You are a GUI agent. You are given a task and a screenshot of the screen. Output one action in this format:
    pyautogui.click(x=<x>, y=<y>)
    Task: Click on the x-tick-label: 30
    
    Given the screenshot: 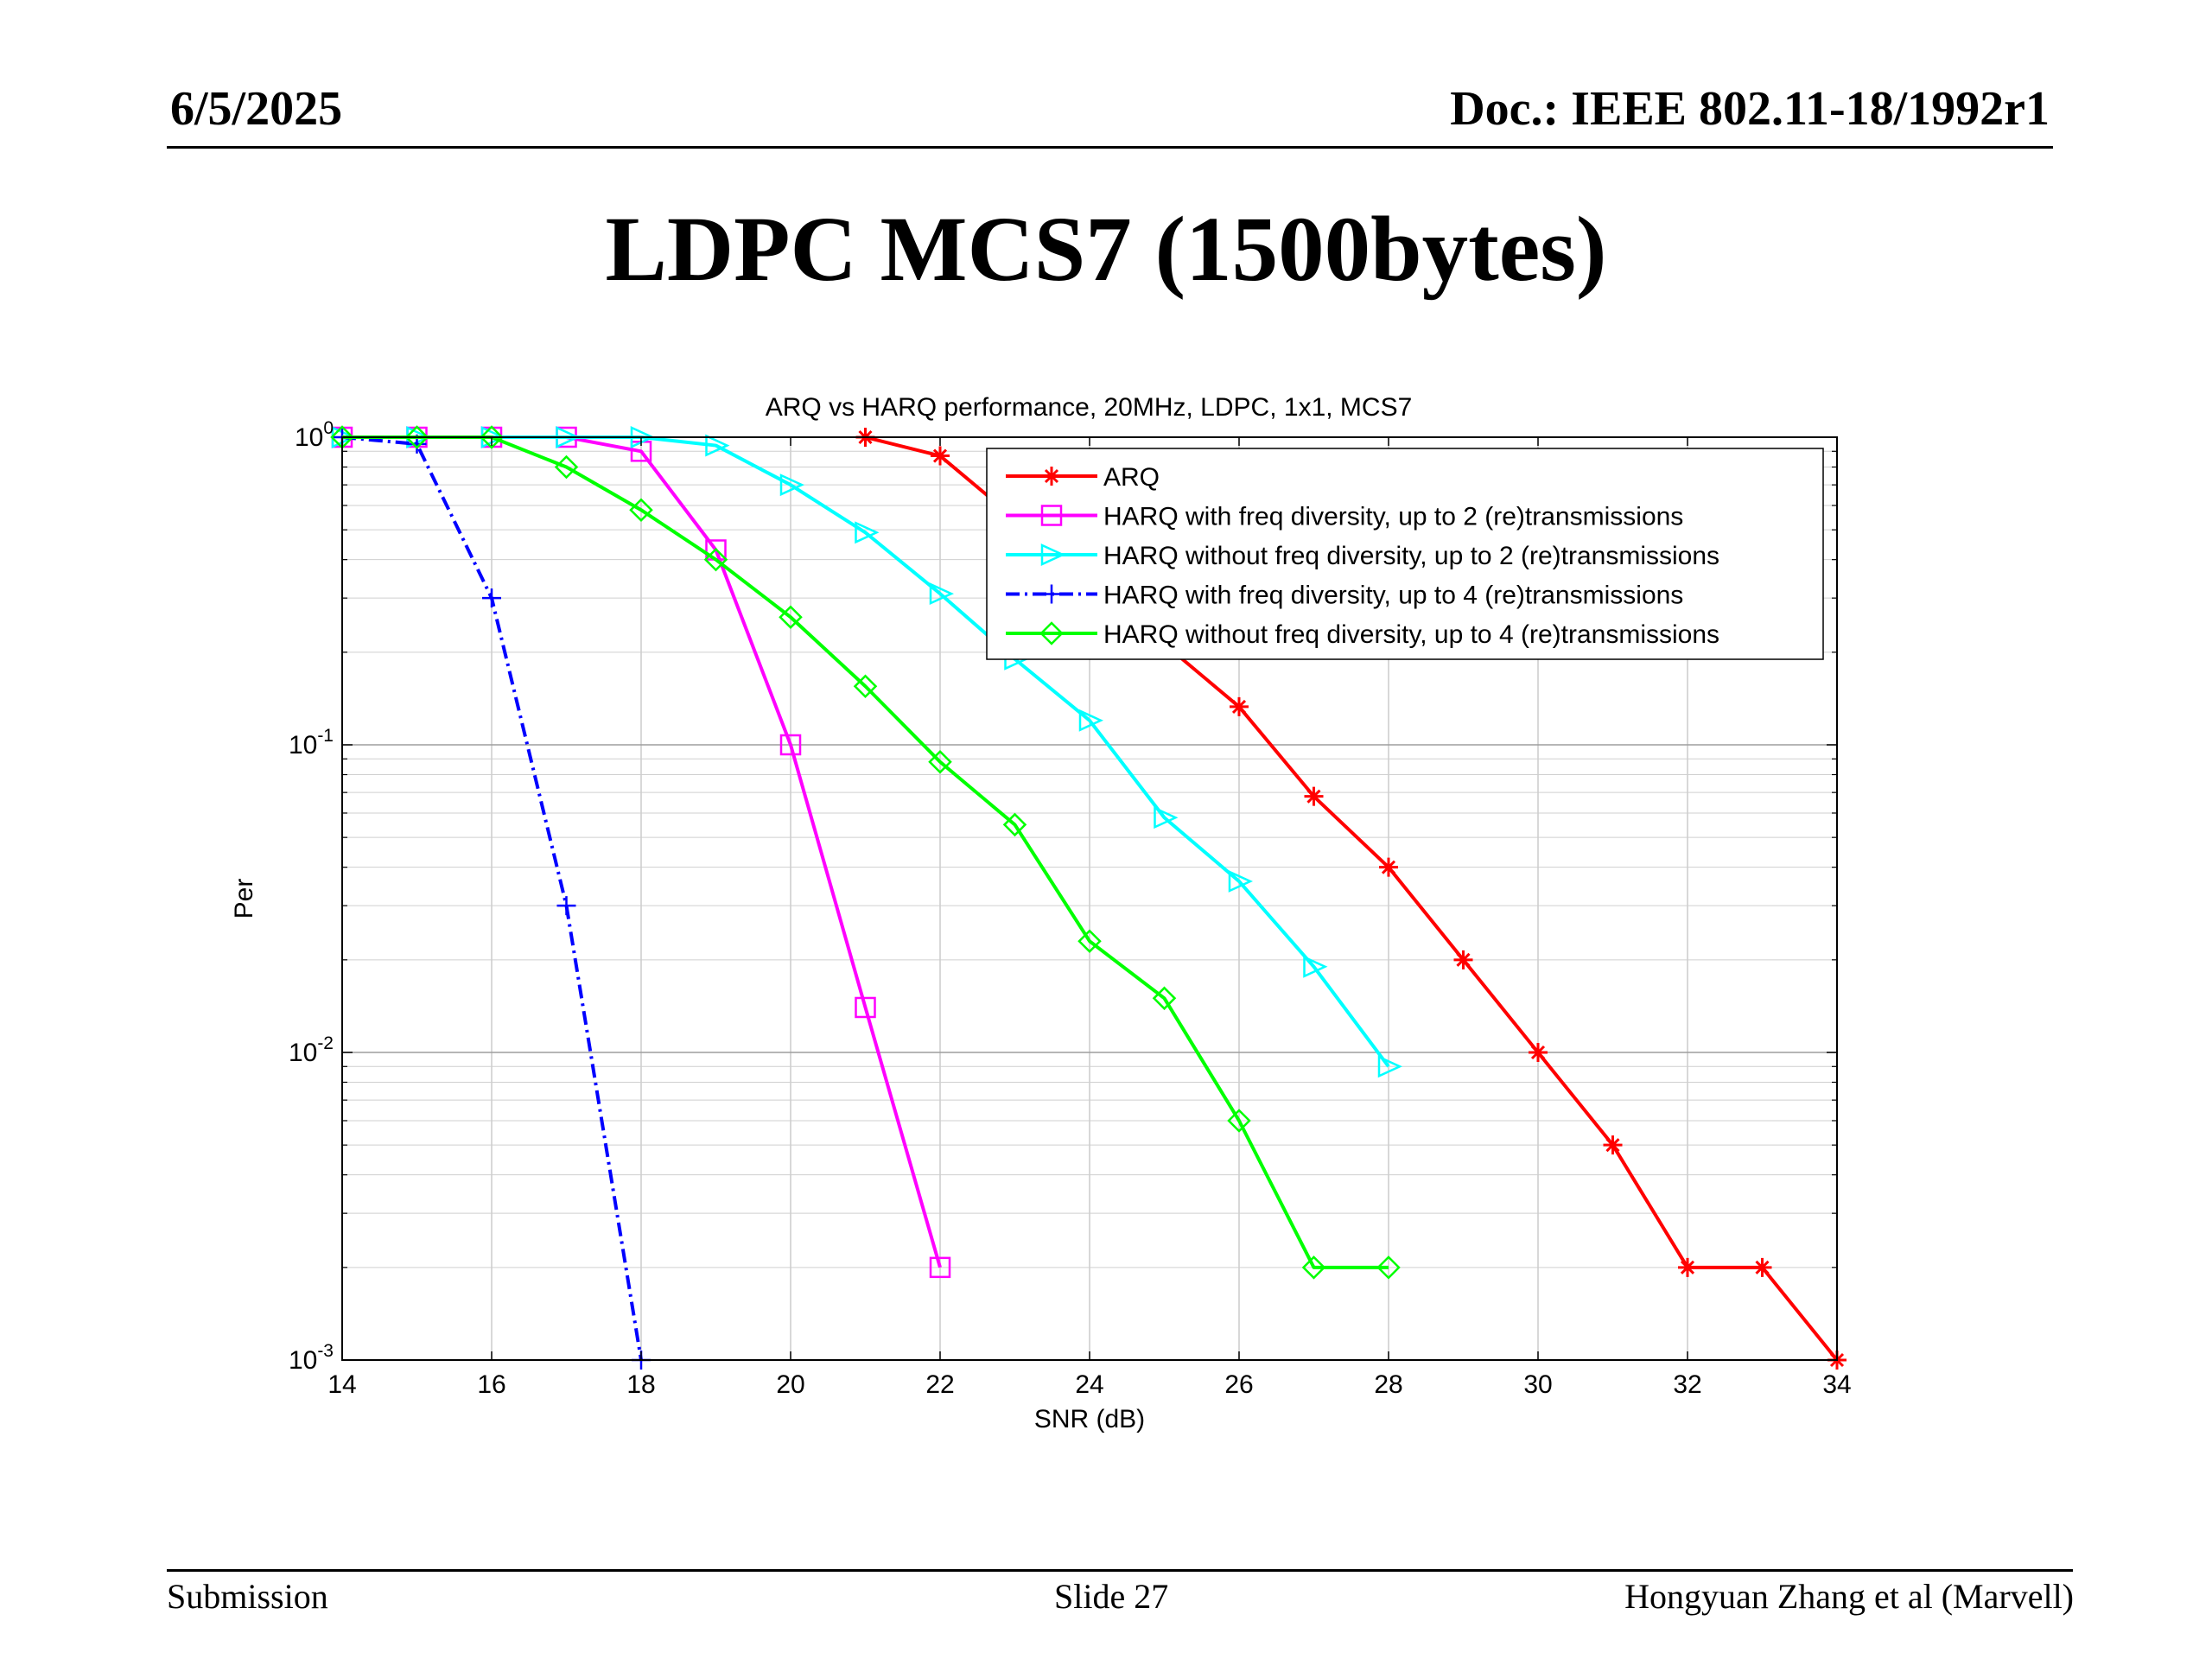 What is the action you would take?
    pyautogui.click(x=1537, y=1384)
    